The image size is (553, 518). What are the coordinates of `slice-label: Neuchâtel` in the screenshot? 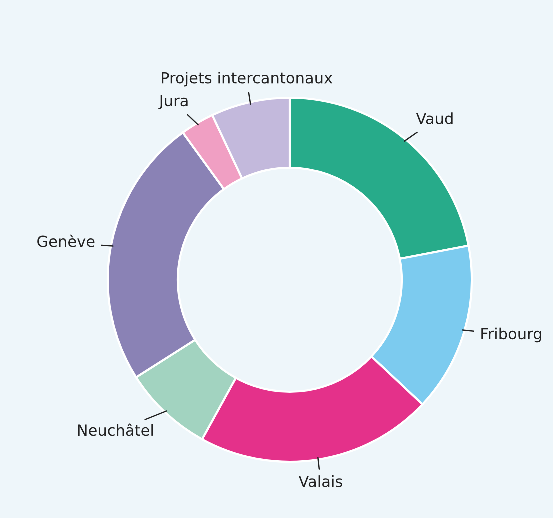 It's located at (116, 430).